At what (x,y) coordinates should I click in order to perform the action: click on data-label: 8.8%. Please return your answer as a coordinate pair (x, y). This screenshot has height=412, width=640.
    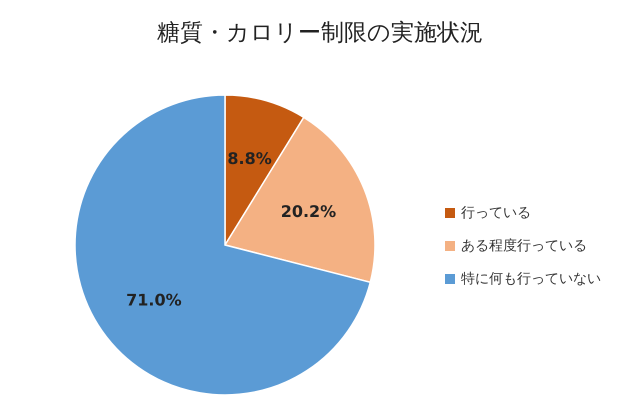
    Looking at the image, I should click on (249, 158).